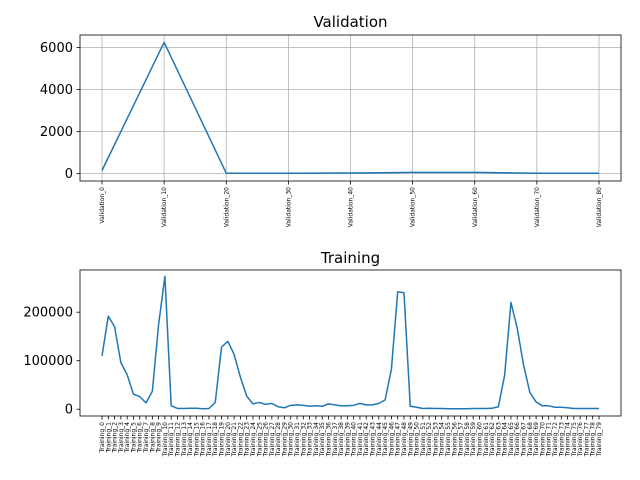 The height and width of the screenshot is (480, 640). What do you see at coordinates (347, 439) in the screenshot?
I see `training-x-tick-label: Training_39` at bounding box center [347, 439].